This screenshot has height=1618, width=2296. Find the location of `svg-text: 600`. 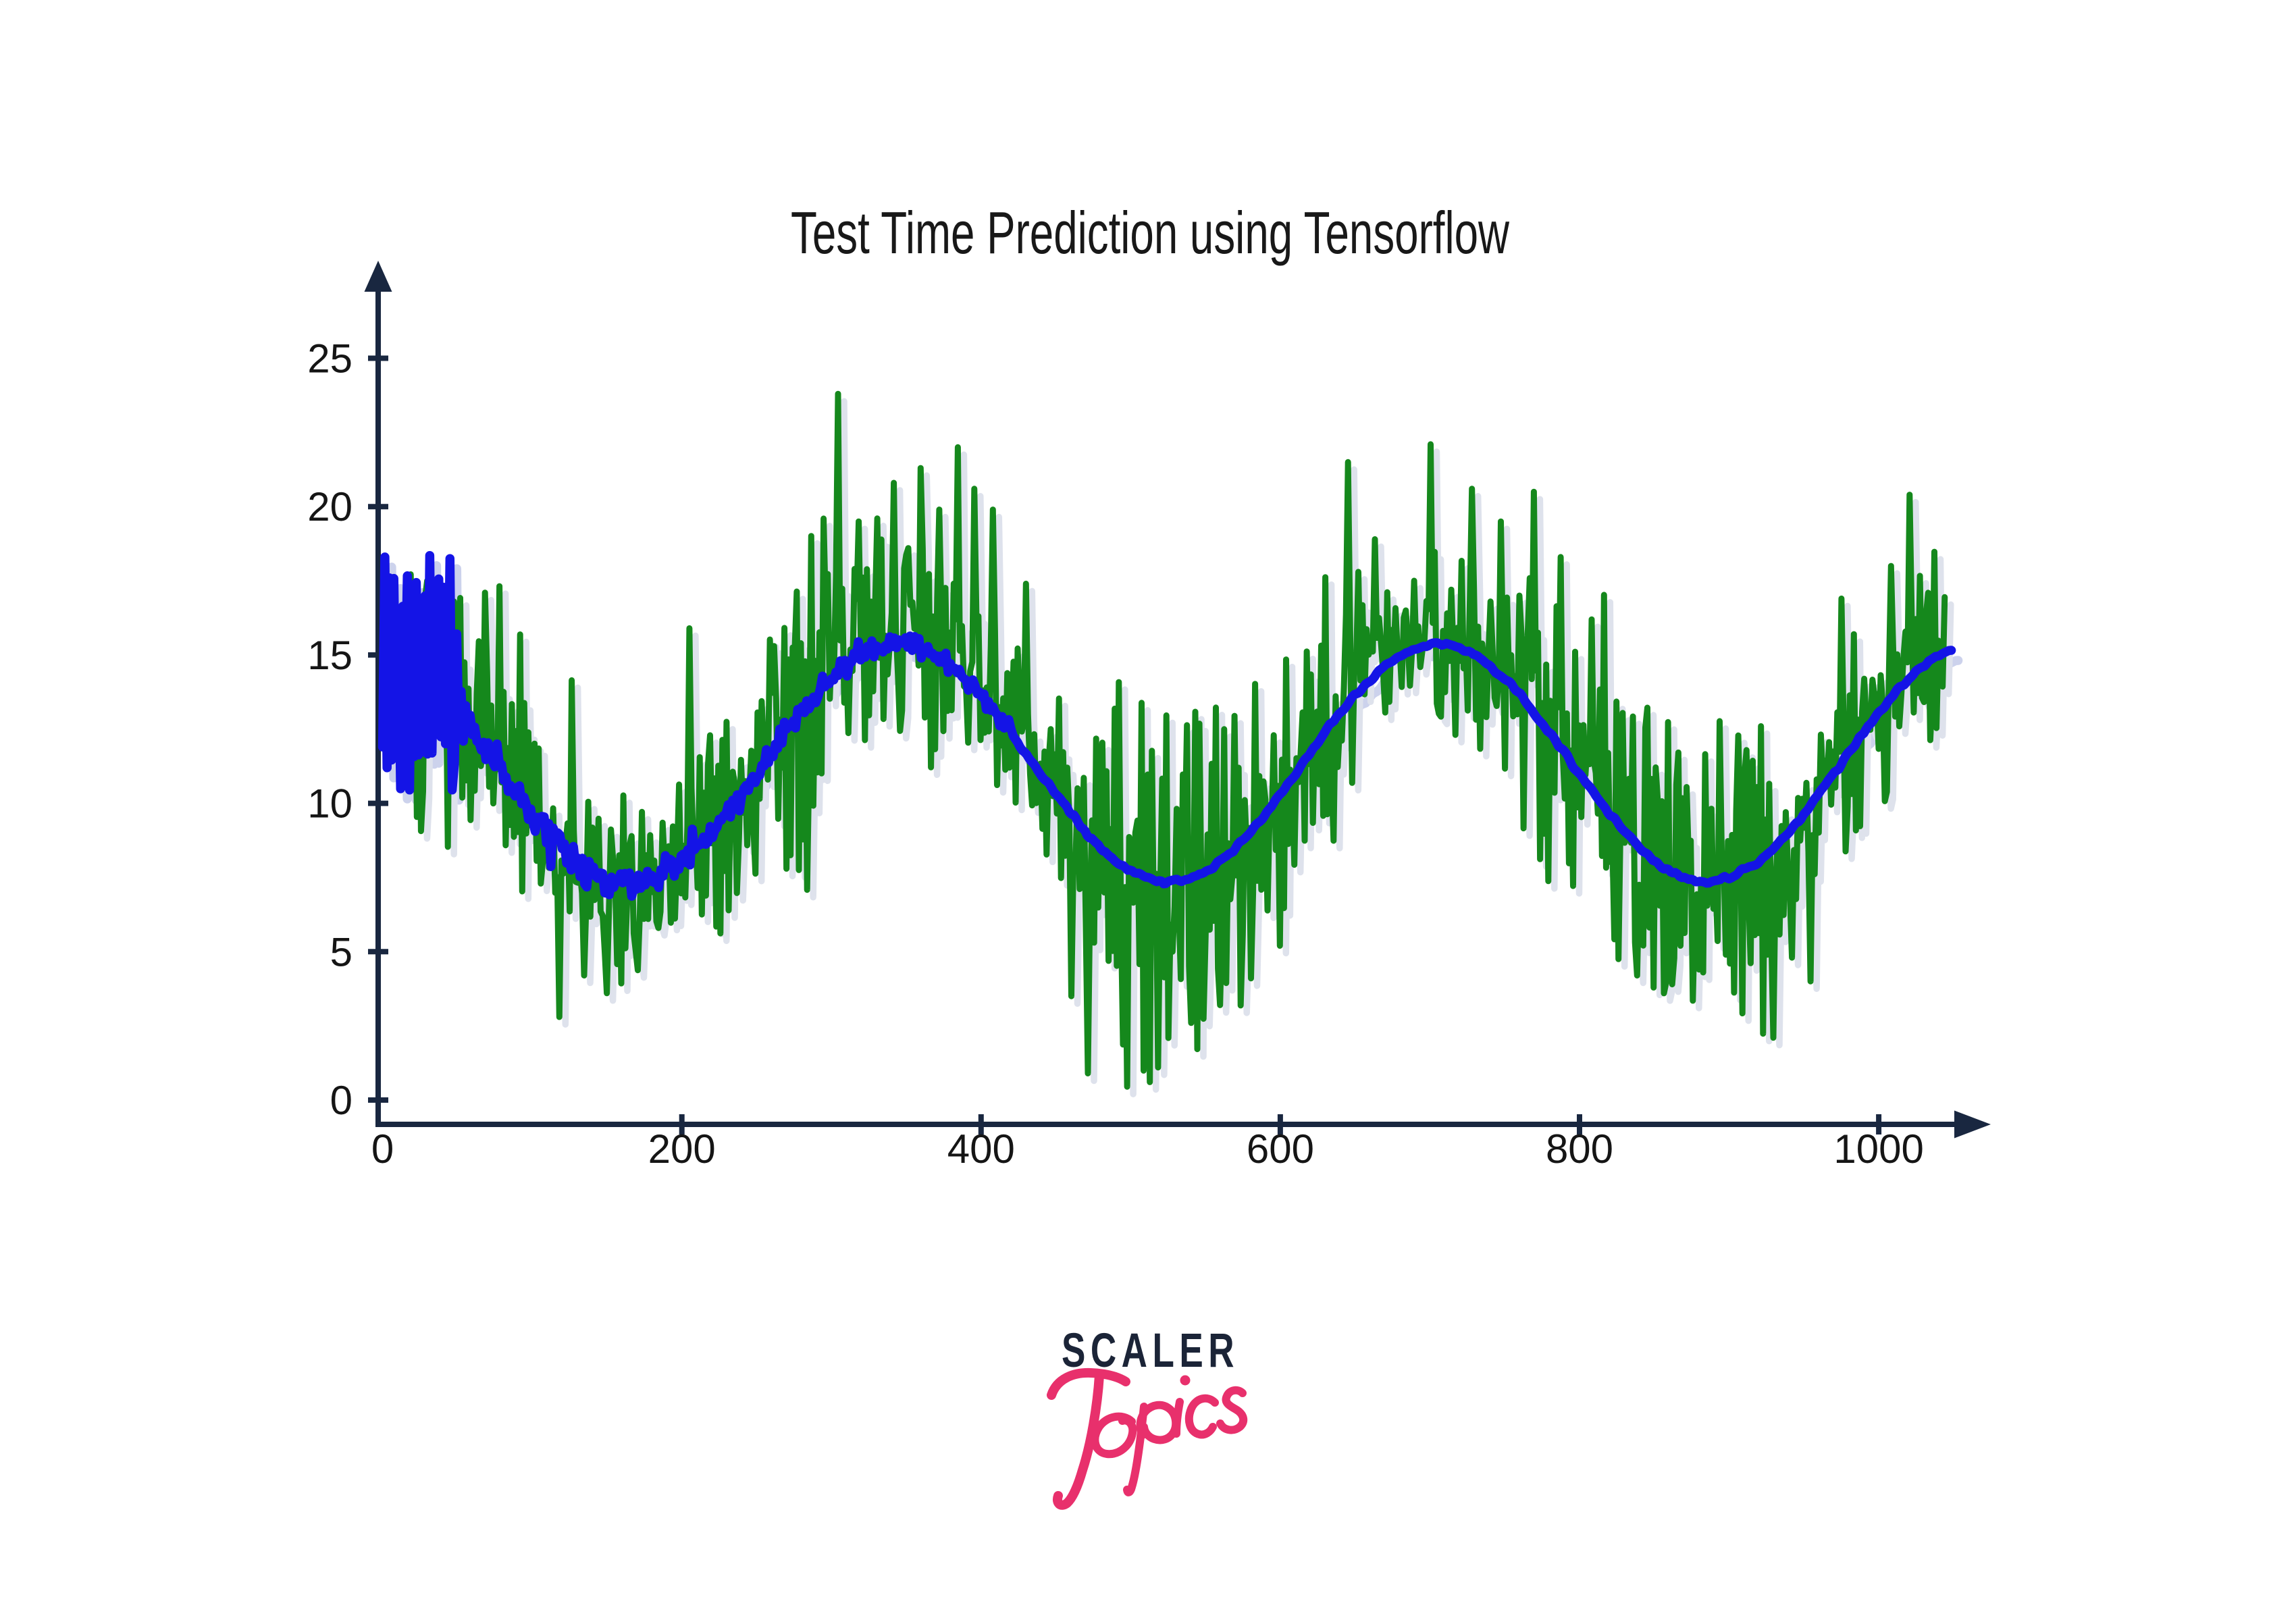

svg-text: 600 is located at coordinates (1280, 1149).